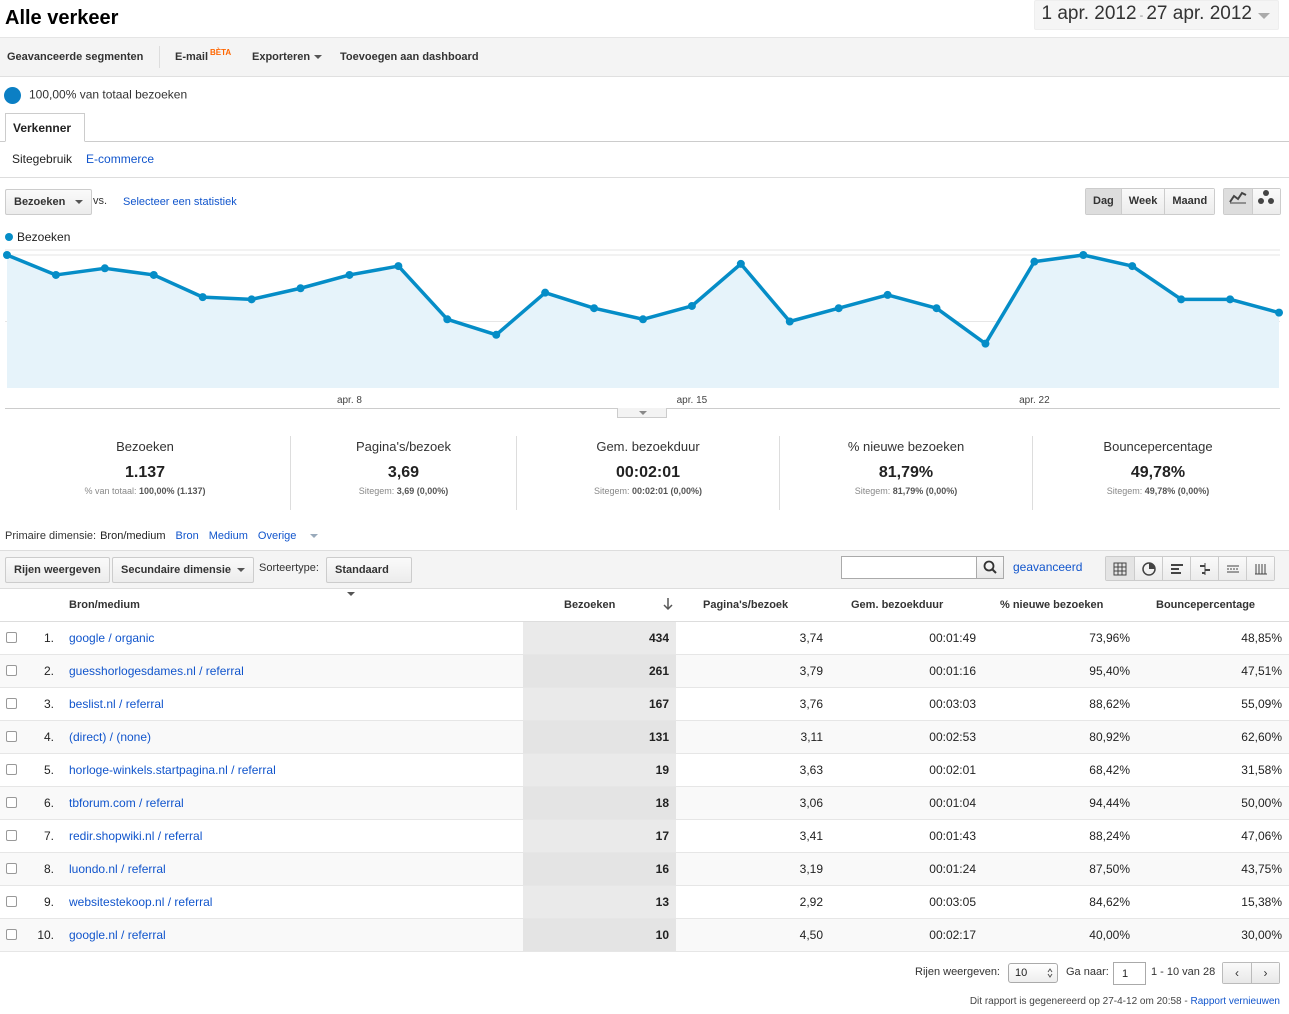 The image size is (1289, 1014). Describe the element at coordinates (658, 638) in the screenshot. I see `row-visits: 434` at that location.